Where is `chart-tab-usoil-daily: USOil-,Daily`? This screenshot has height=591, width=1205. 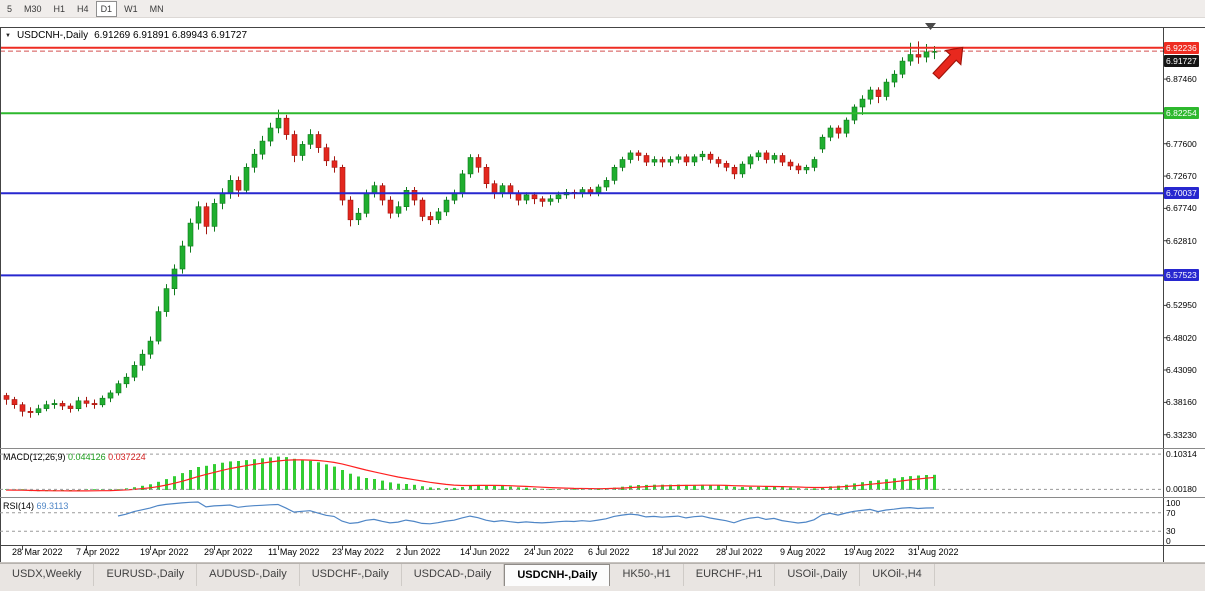 chart-tab-usoil-daily: USOil-,Daily is located at coordinates (818, 575).